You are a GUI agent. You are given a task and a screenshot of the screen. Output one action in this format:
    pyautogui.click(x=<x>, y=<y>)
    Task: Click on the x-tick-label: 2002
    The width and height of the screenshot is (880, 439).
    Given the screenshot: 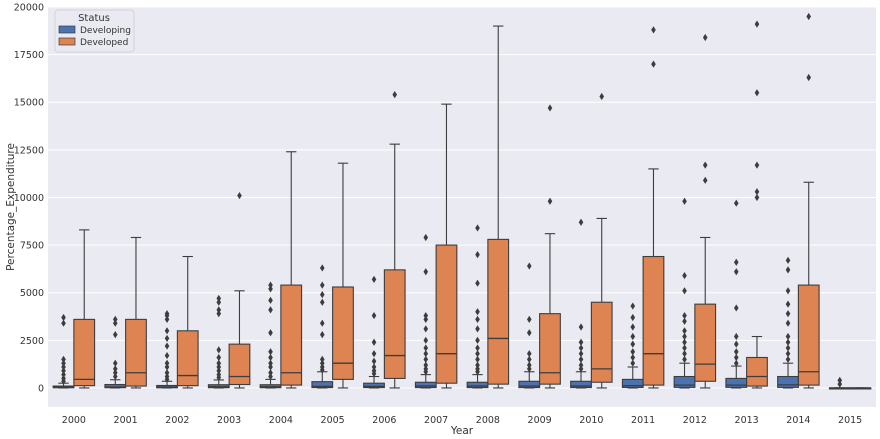 What is the action you would take?
    pyautogui.click(x=177, y=420)
    